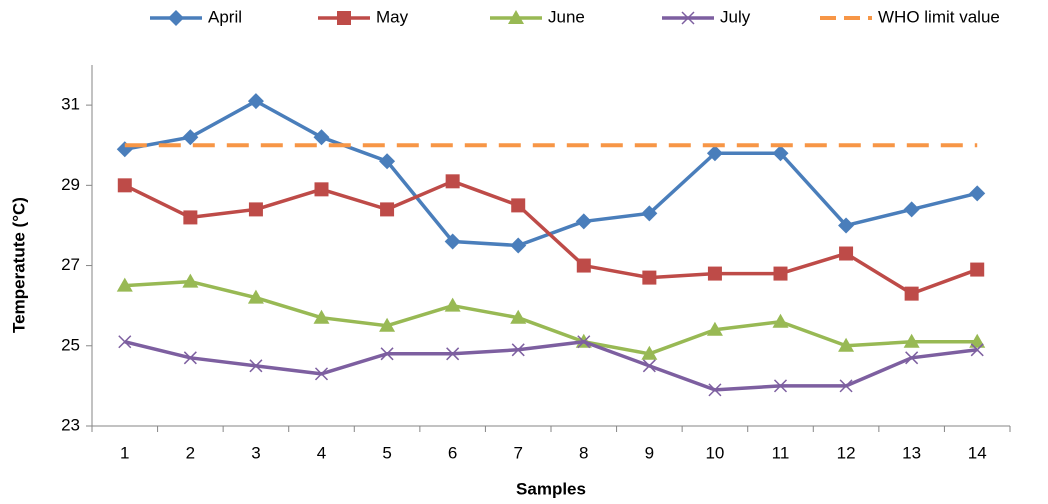 Image resolution: width=1048 pixels, height=504 pixels. Describe the element at coordinates (190, 452) in the screenshot. I see `x-tick-label: 2` at that location.